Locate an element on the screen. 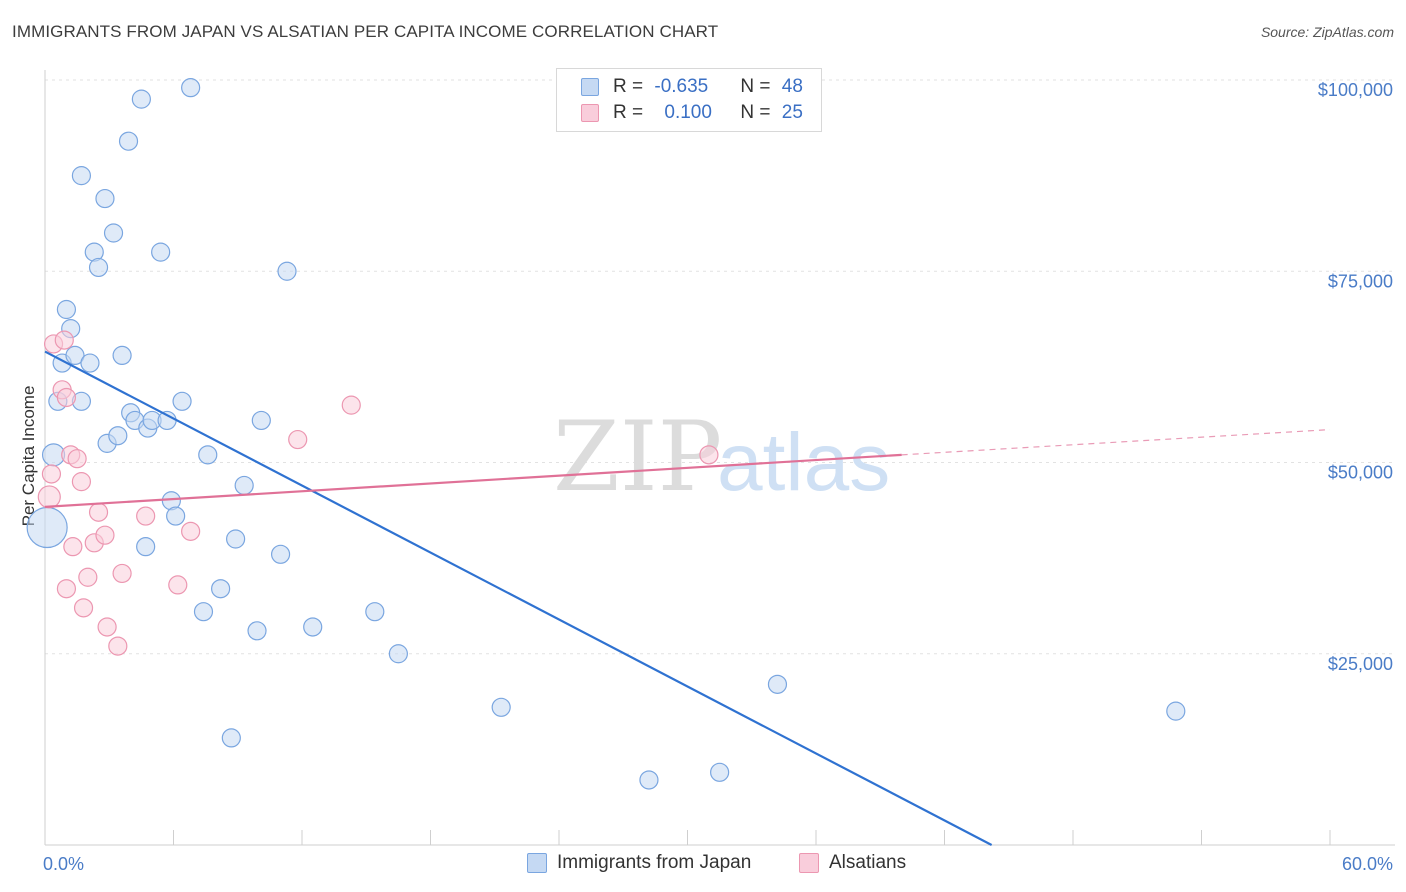 The height and width of the screenshot is (892, 1406). legend-item-alsatian: Alsatians is located at coordinates (852, 863).